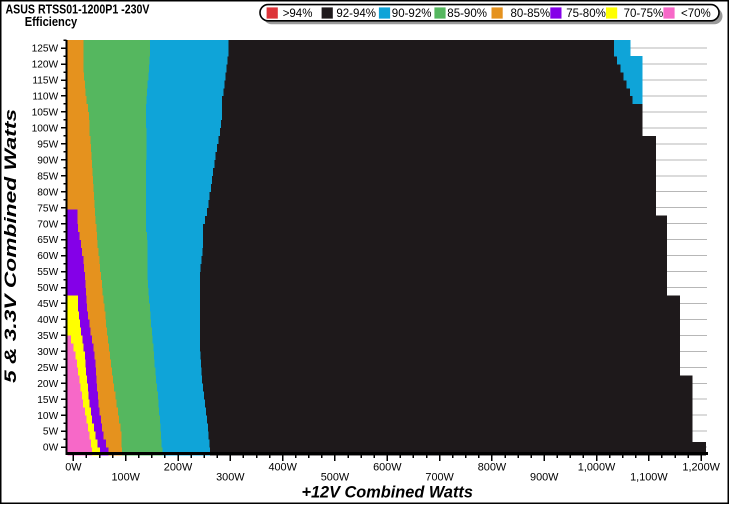 The width and height of the screenshot is (729, 509). Describe the element at coordinates (10, 246) in the screenshot. I see `svg-text: 5 & 3.3V Combined Watts` at that location.